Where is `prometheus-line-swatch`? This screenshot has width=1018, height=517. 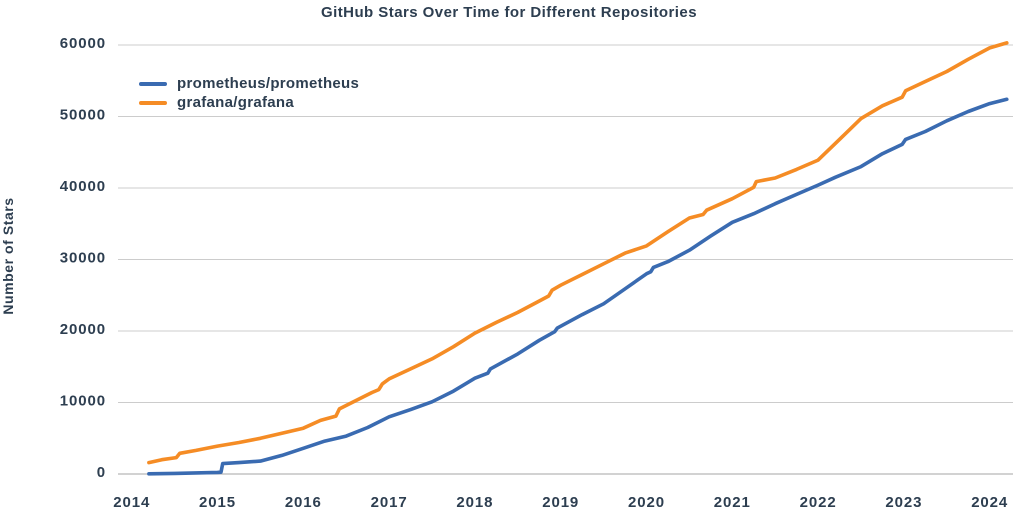 prometheus-line-swatch is located at coordinates (153, 83).